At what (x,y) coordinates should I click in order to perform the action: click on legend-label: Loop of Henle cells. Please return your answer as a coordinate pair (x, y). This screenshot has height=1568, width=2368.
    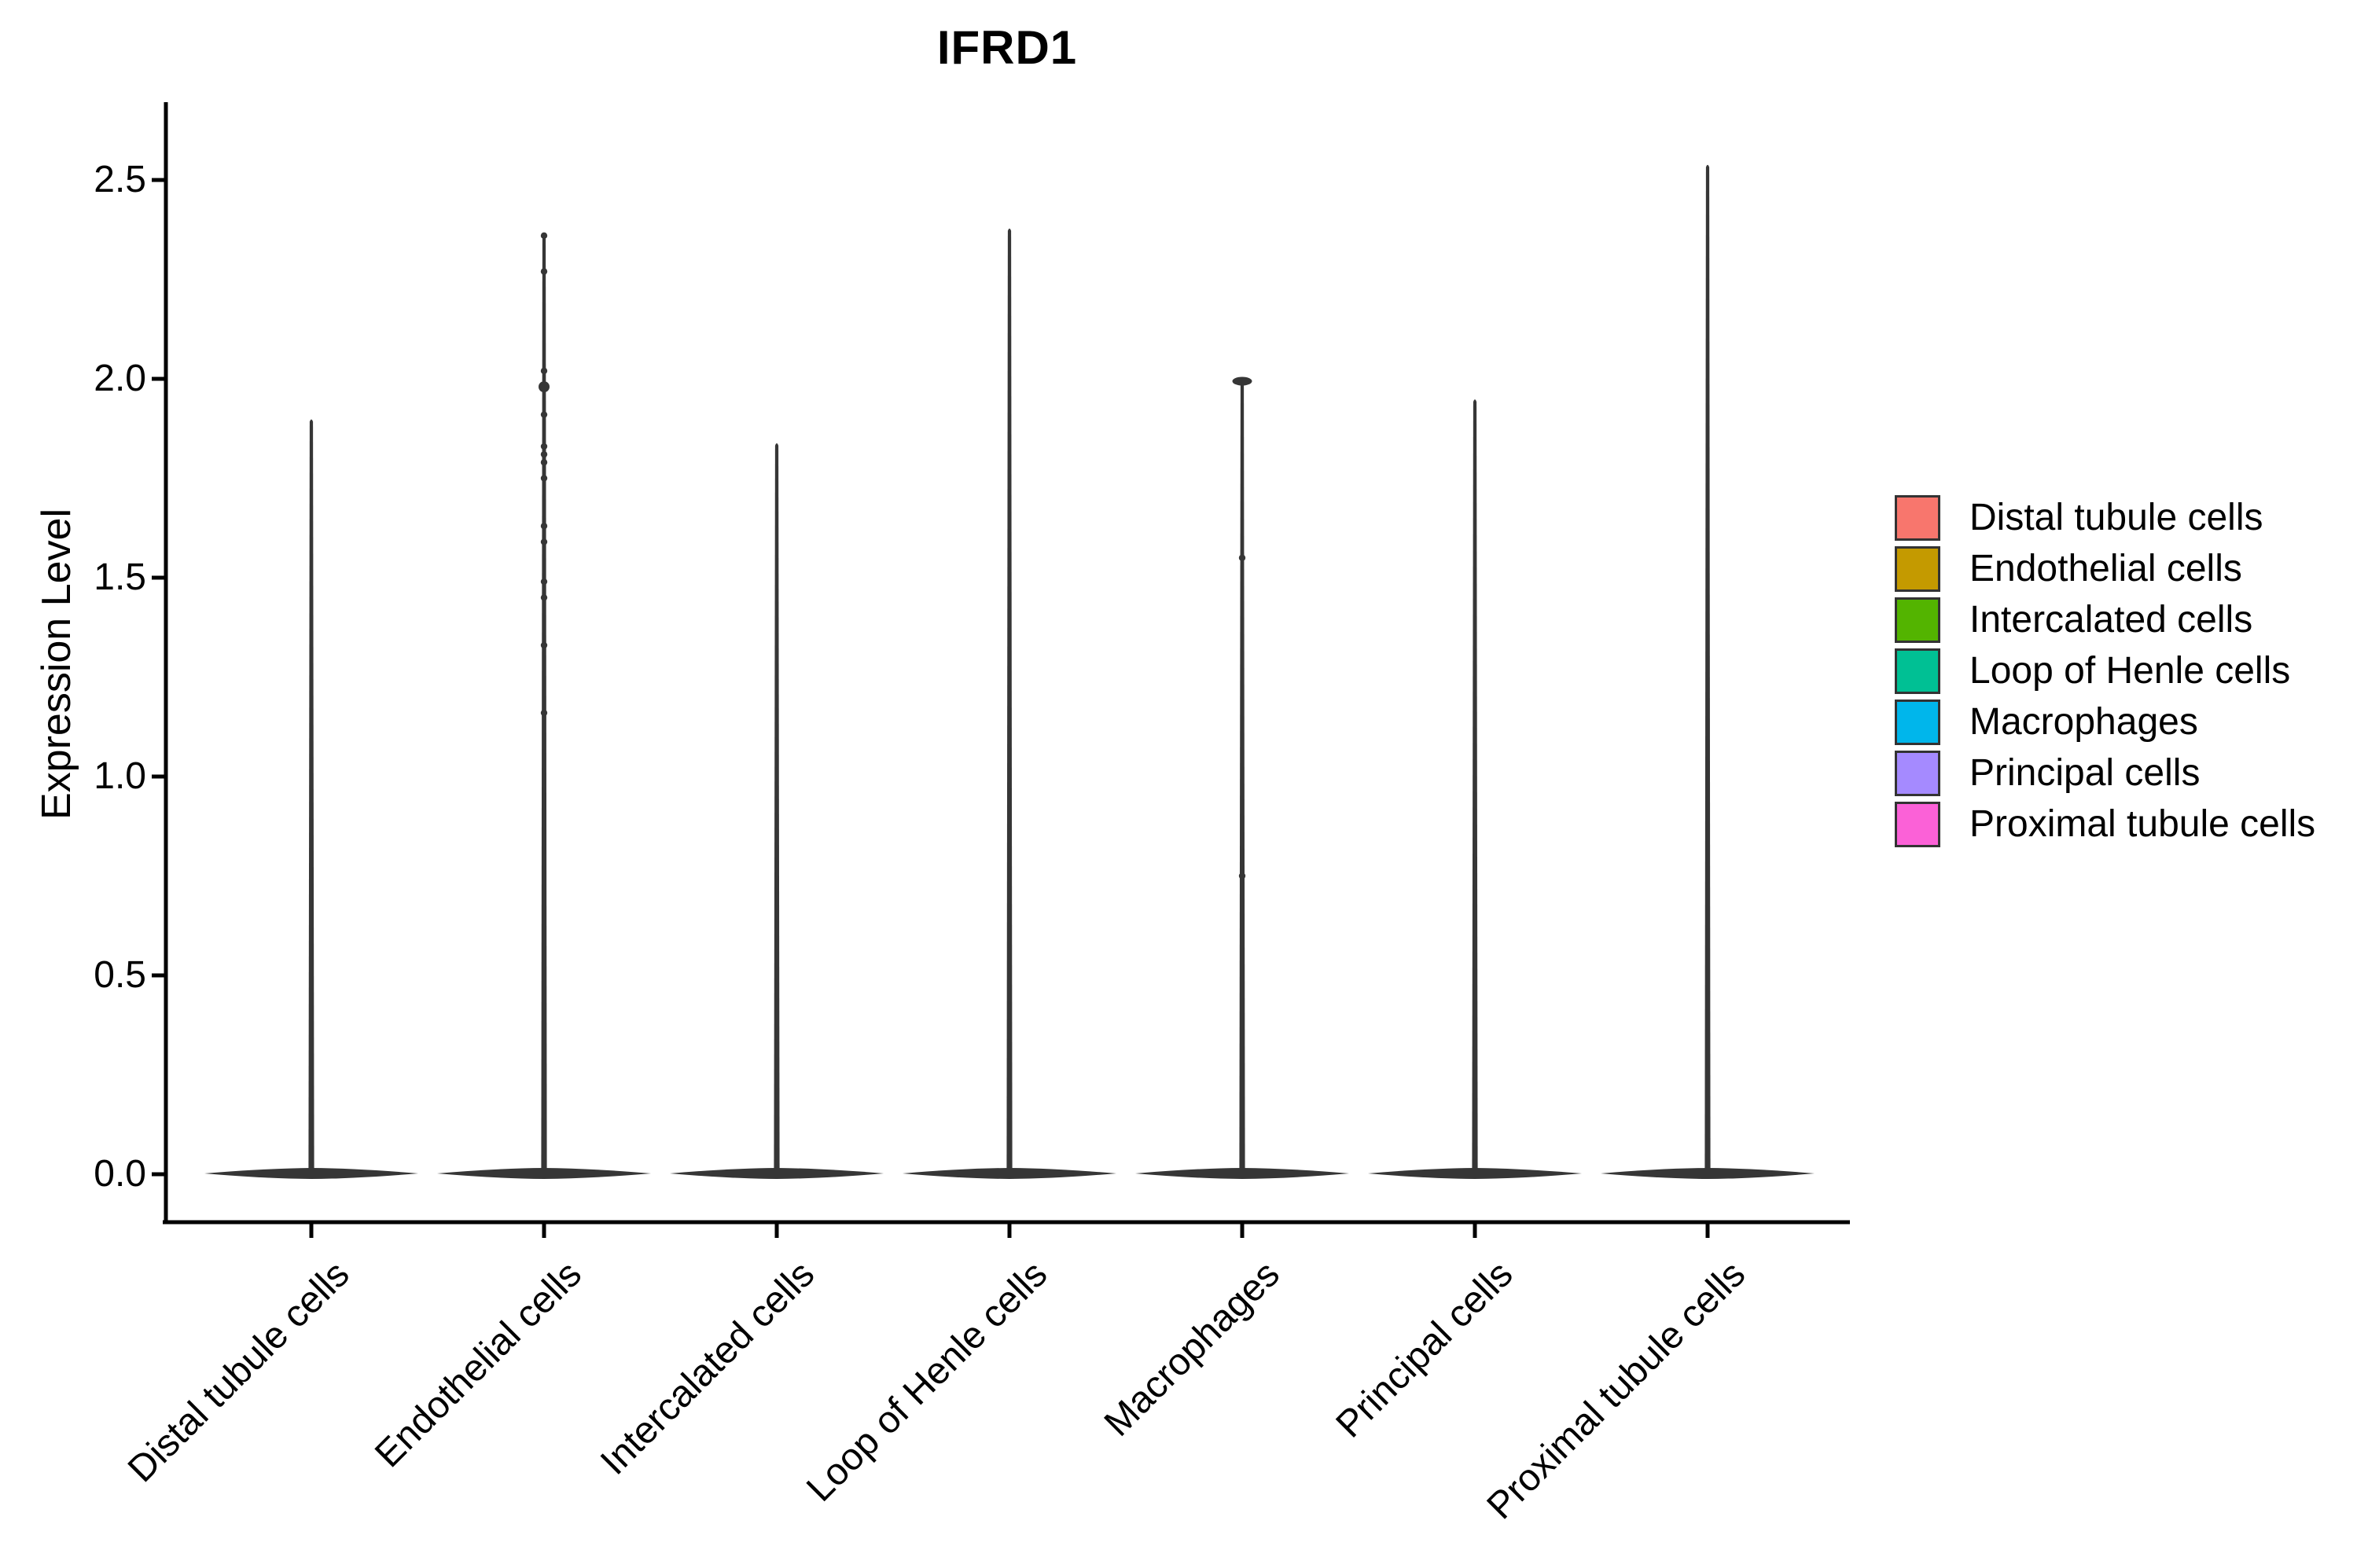
    Looking at the image, I should click on (2130, 671).